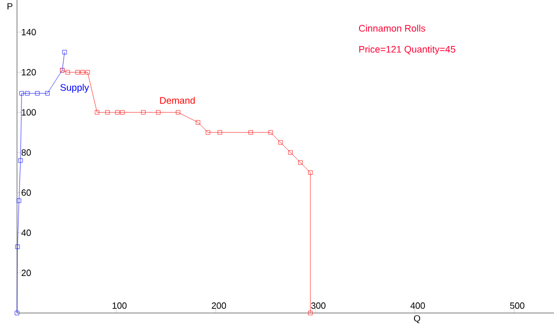  What do you see at coordinates (26, 233) in the screenshot?
I see `y-tick-label: 40` at bounding box center [26, 233].